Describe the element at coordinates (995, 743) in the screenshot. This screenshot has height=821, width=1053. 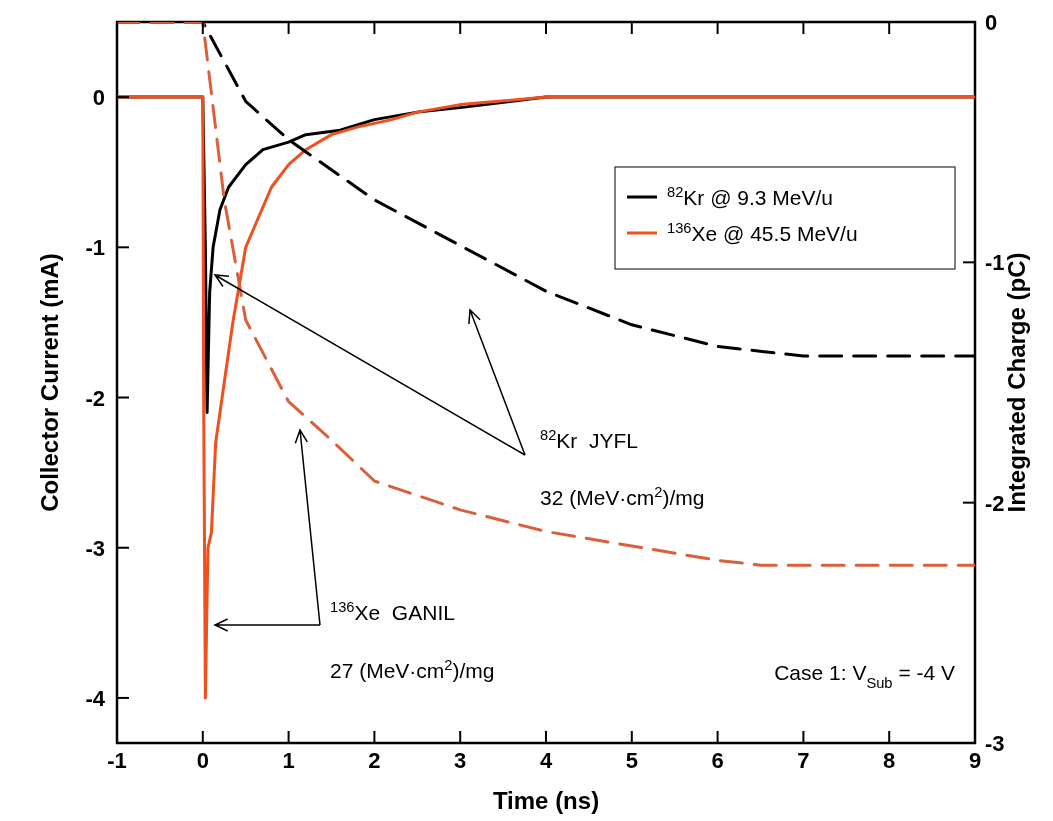
I see `y2-tick-label: -3` at that location.